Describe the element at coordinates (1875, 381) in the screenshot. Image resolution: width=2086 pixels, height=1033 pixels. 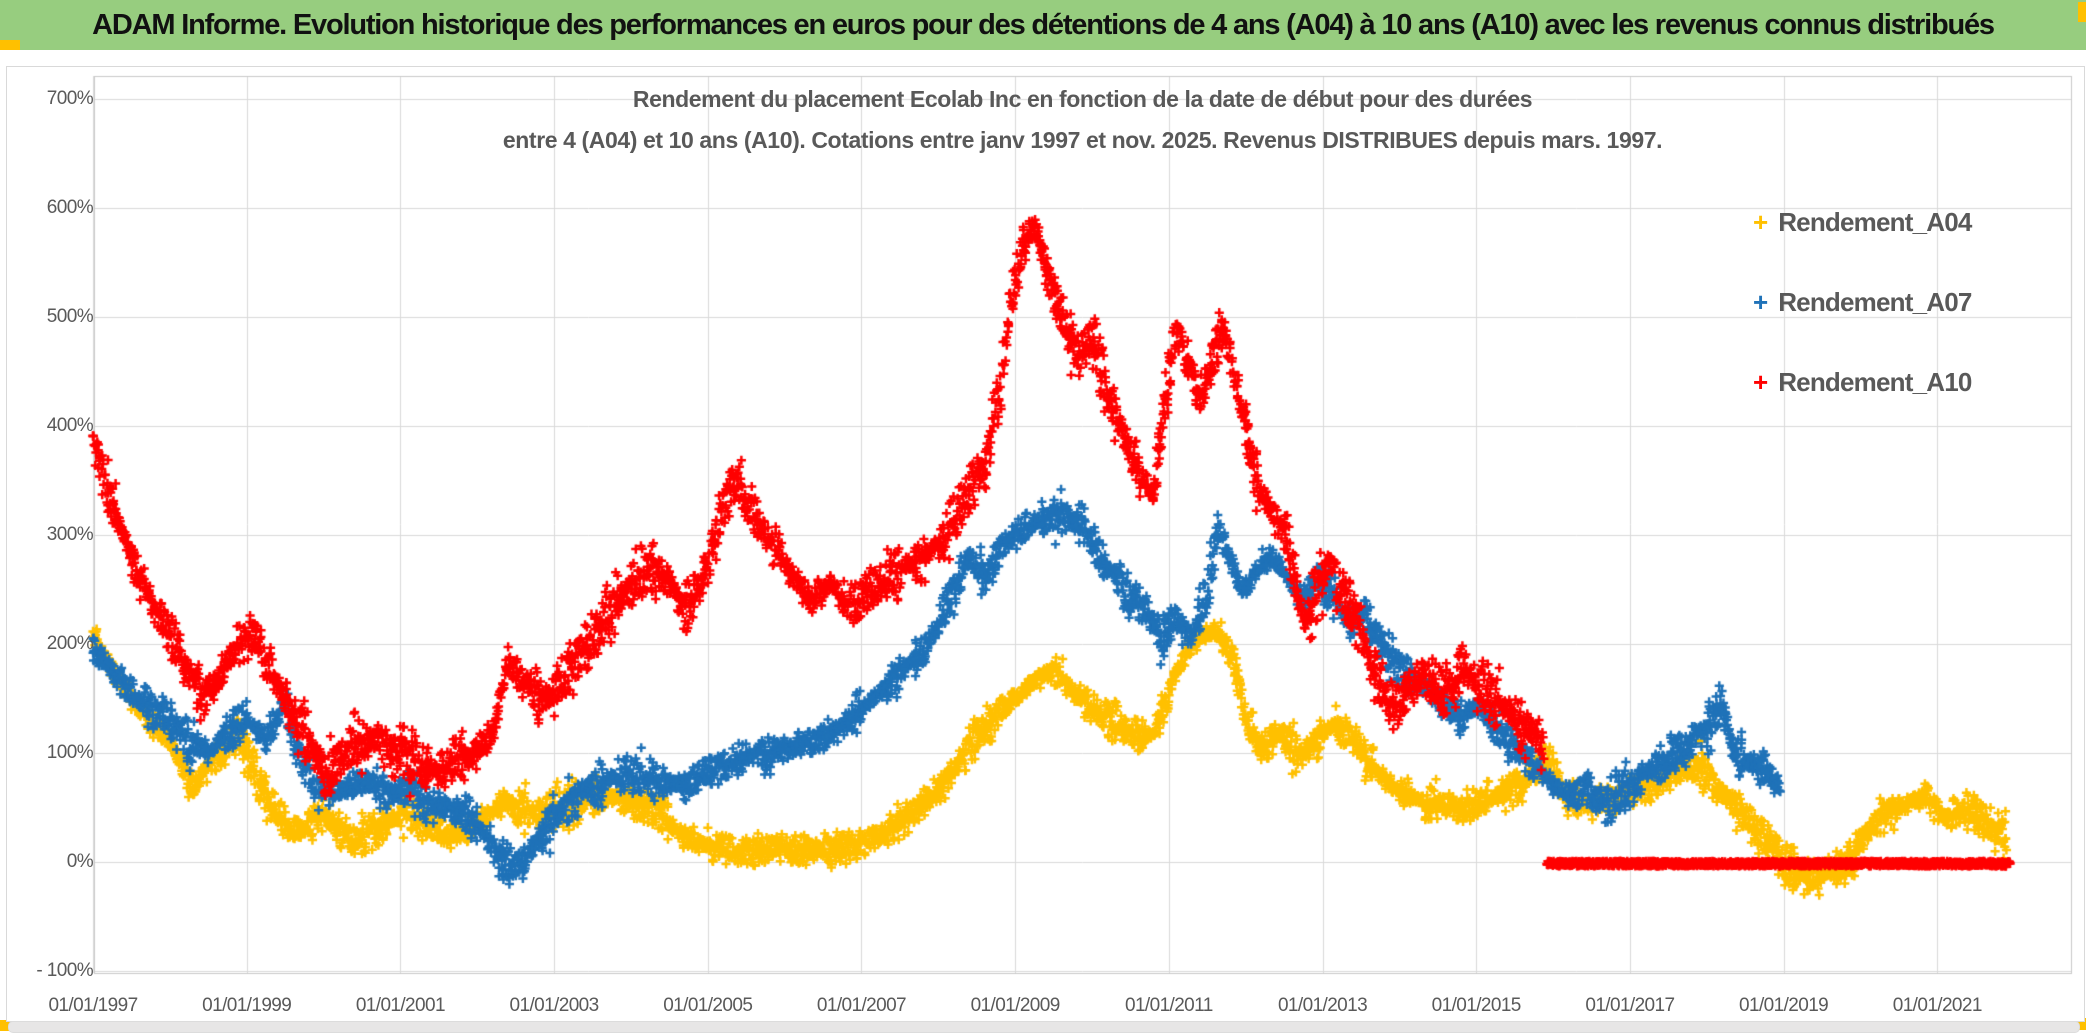
I see `legend-label: Rendement_A10` at that location.